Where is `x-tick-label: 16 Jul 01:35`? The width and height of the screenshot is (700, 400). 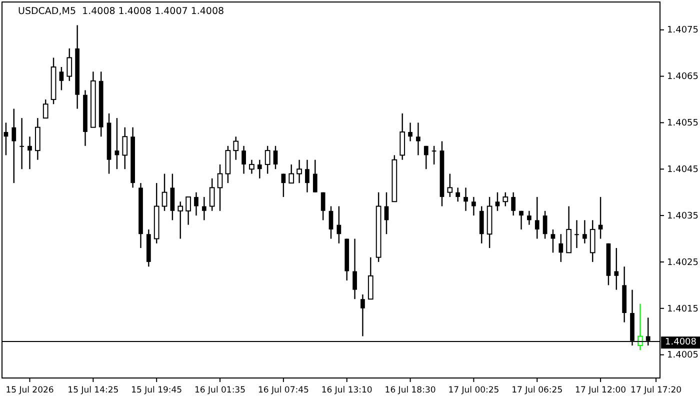 x-tick-label: 16 Jul 01:35 is located at coordinates (220, 391).